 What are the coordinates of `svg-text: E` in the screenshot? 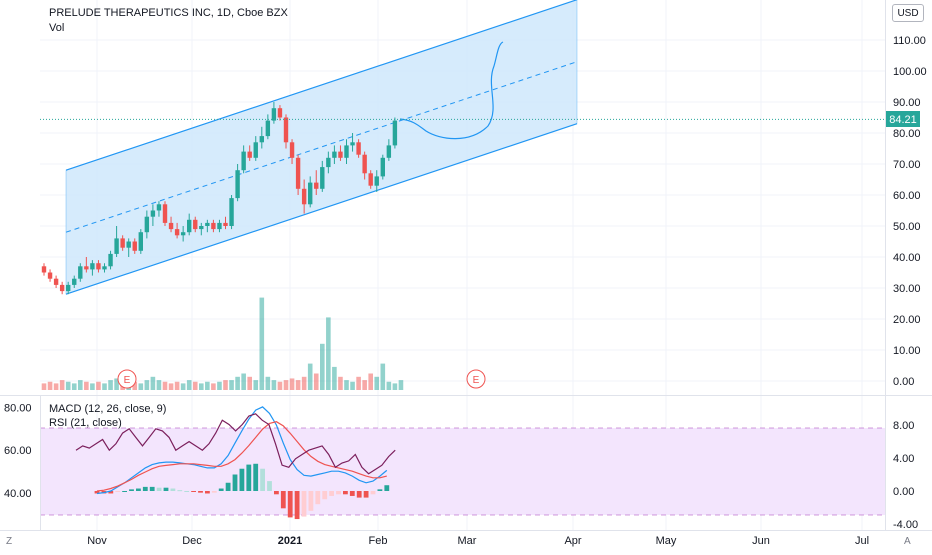 It's located at (476, 380).